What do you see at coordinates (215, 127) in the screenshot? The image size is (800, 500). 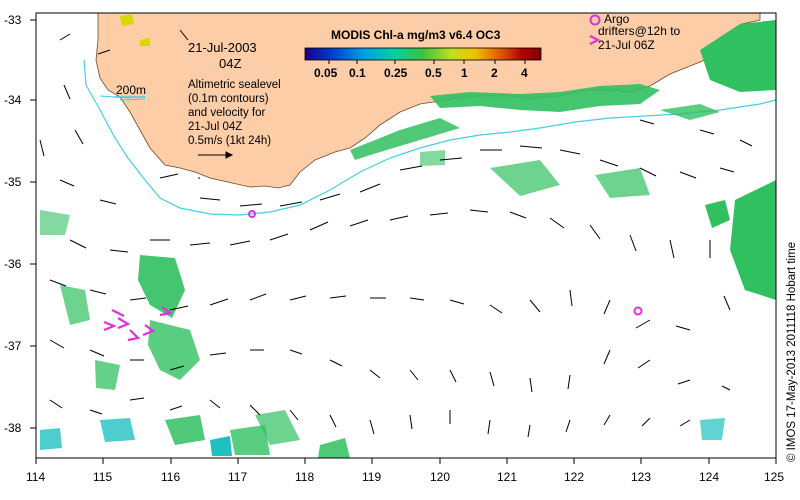 I see `info-line: 21-Jul 04Z` at bounding box center [215, 127].